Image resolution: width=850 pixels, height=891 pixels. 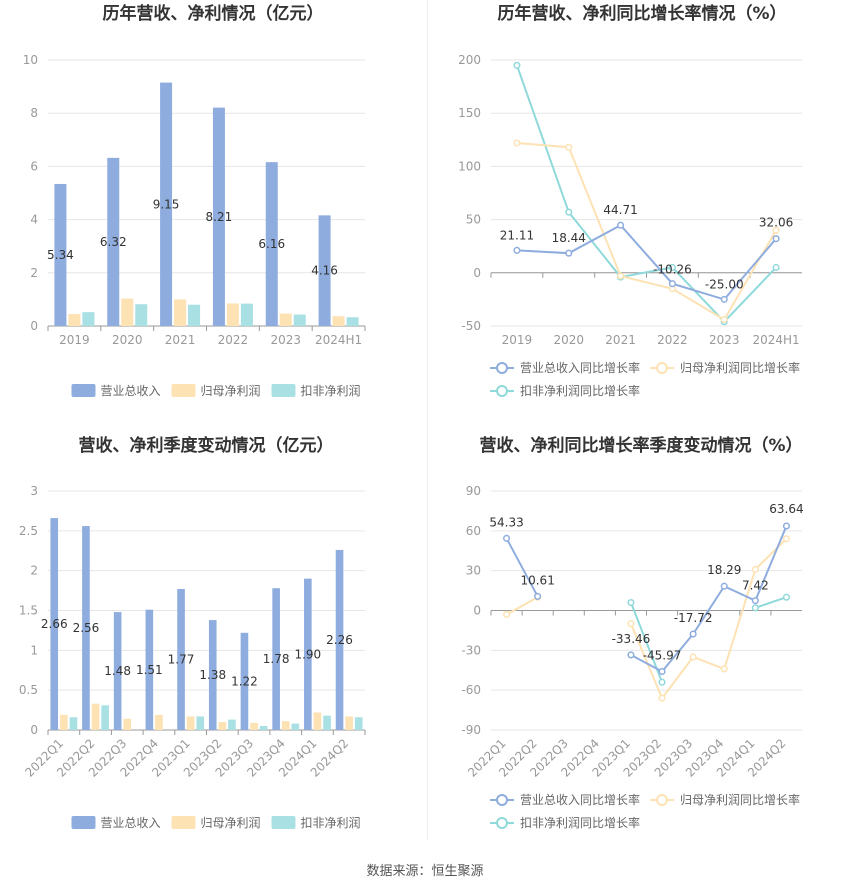 I want to click on y-tick-label: 90, so click(x=473, y=491).